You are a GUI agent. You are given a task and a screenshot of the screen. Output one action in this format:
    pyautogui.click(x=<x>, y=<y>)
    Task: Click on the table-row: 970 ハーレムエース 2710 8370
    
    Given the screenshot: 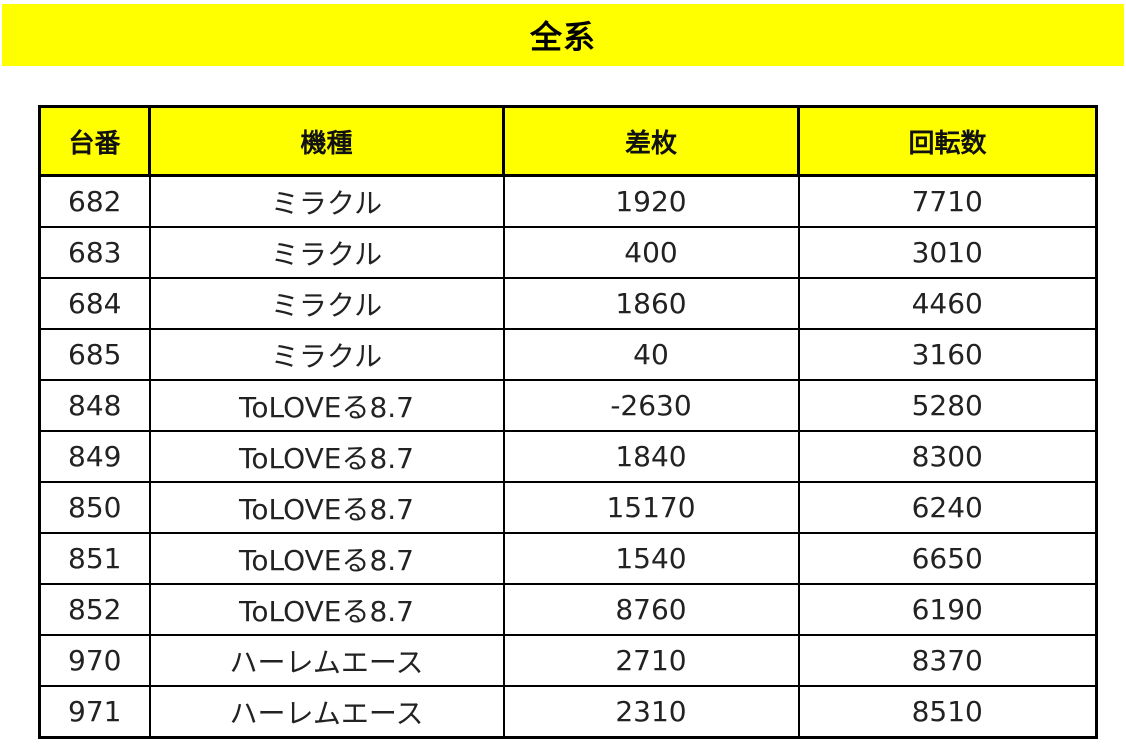 What is the action you would take?
    pyautogui.click(x=568, y=660)
    